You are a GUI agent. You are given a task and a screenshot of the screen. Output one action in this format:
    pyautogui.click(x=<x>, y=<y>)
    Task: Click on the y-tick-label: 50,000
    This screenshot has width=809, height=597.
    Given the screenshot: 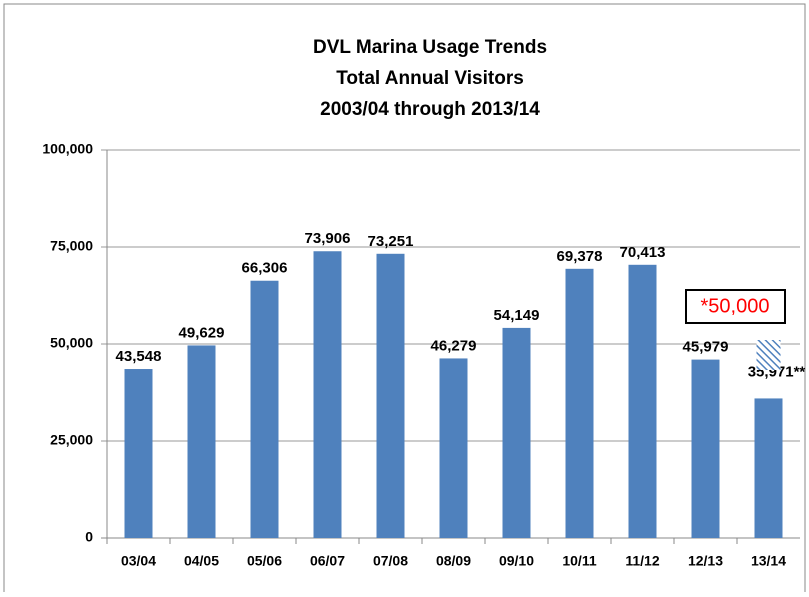 What is the action you would take?
    pyautogui.click(x=71, y=343)
    